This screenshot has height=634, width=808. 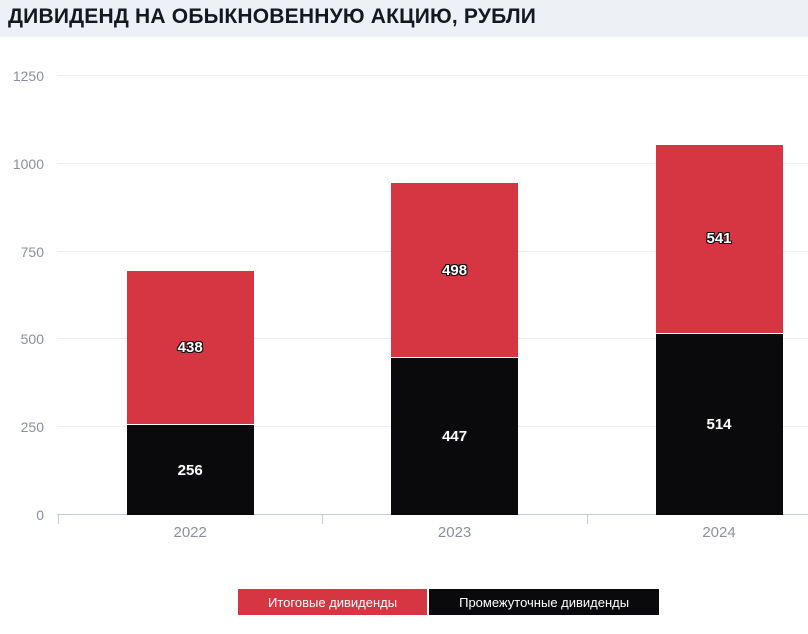 I want to click on legend-item-final: Итоговые дивиденды, so click(x=333, y=602).